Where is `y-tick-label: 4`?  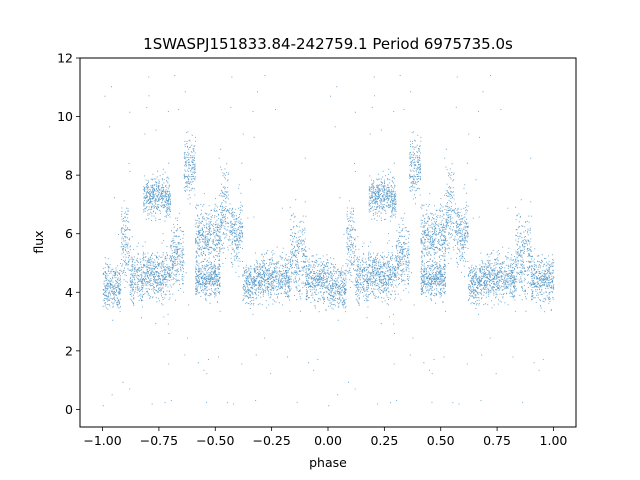
y-tick-label: 4 is located at coordinates (69, 292).